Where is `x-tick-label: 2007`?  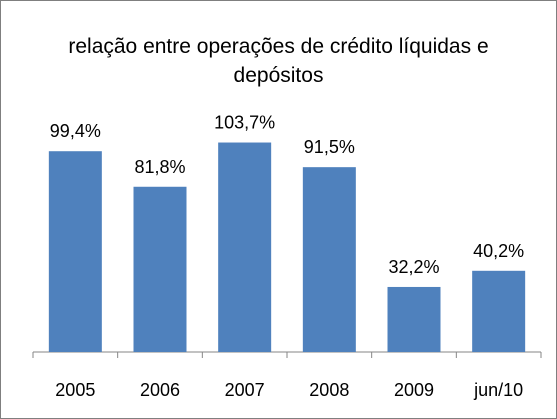
x-tick-label: 2007 is located at coordinates (245, 390).